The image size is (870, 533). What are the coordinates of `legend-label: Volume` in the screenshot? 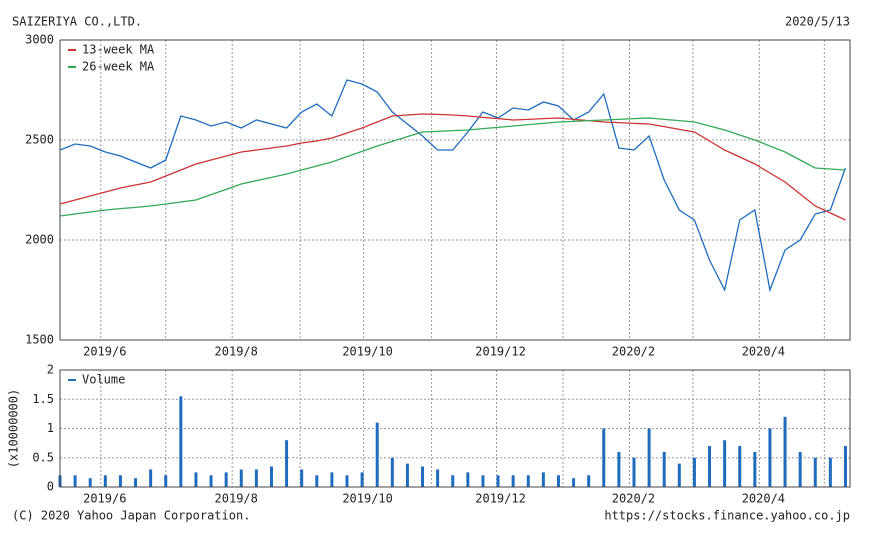 It's located at (103, 380).